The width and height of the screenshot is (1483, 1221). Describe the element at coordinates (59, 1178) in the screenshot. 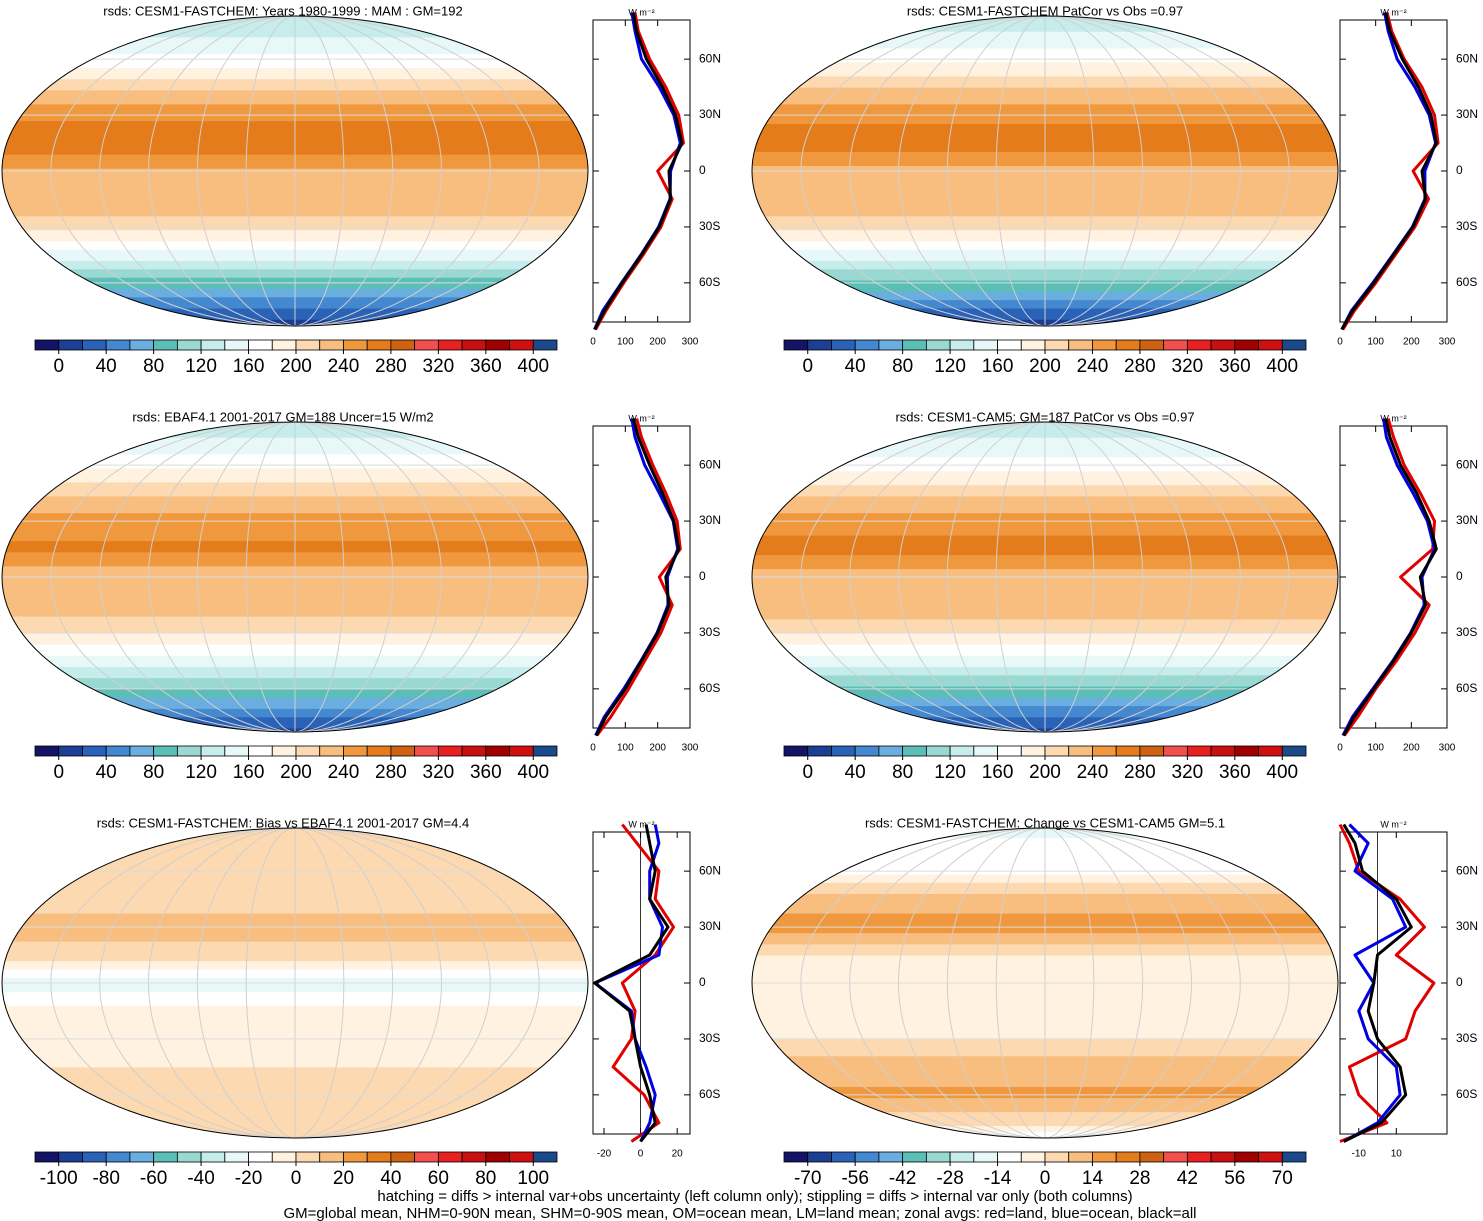

I see `colorbar-label: -100` at that location.